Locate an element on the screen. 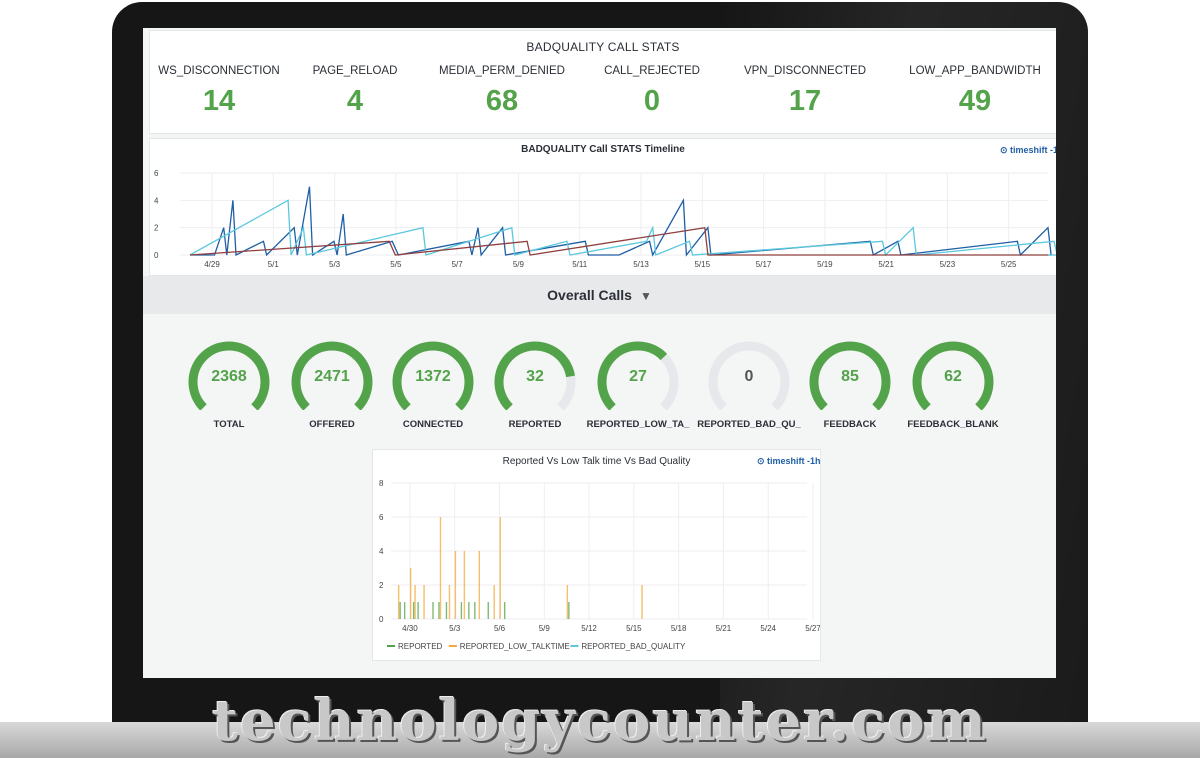  timeline-timeshift: ⊙ timeshift -1h is located at coordinates (1028, 150).